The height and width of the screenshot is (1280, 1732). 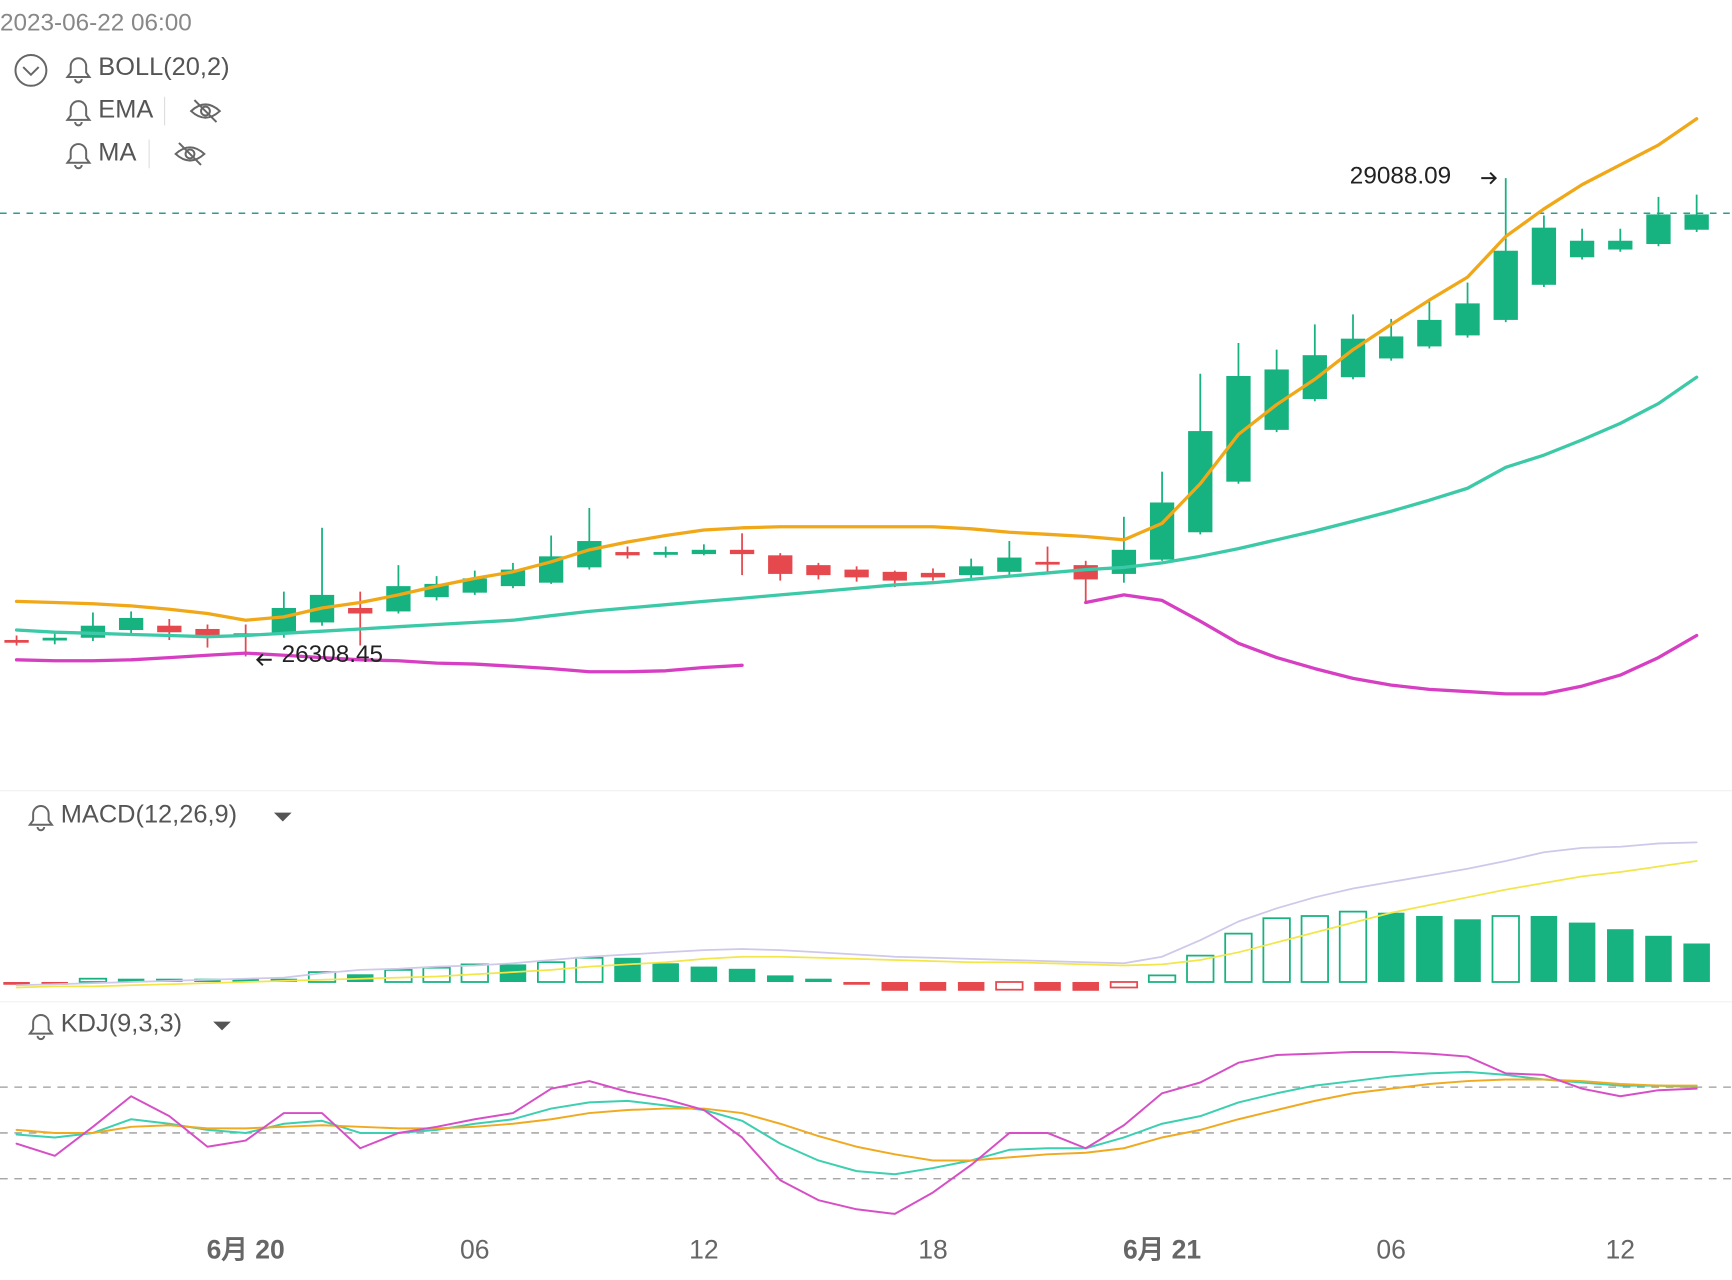 I want to click on panel-title: KDJ(9,3,3), so click(x=121, y=1024).